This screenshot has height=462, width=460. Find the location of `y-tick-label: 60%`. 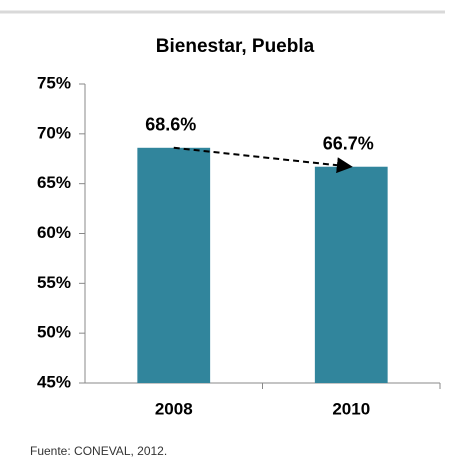

y-tick-label: 60% is located at coordinates (54, 232).